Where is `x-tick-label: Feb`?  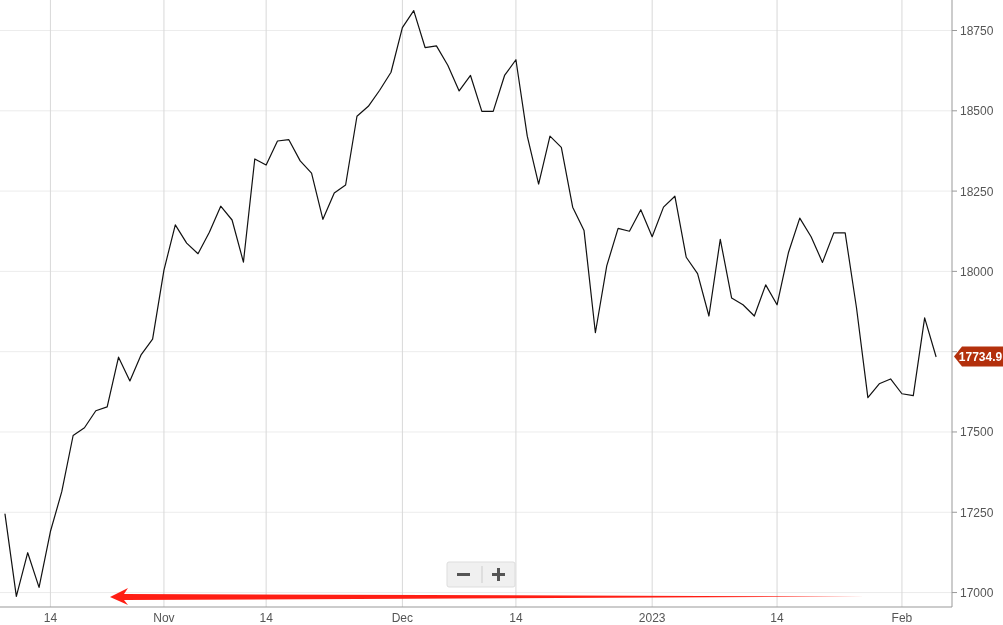
x-tick-label: Feb is located at coordinates (902, 618).